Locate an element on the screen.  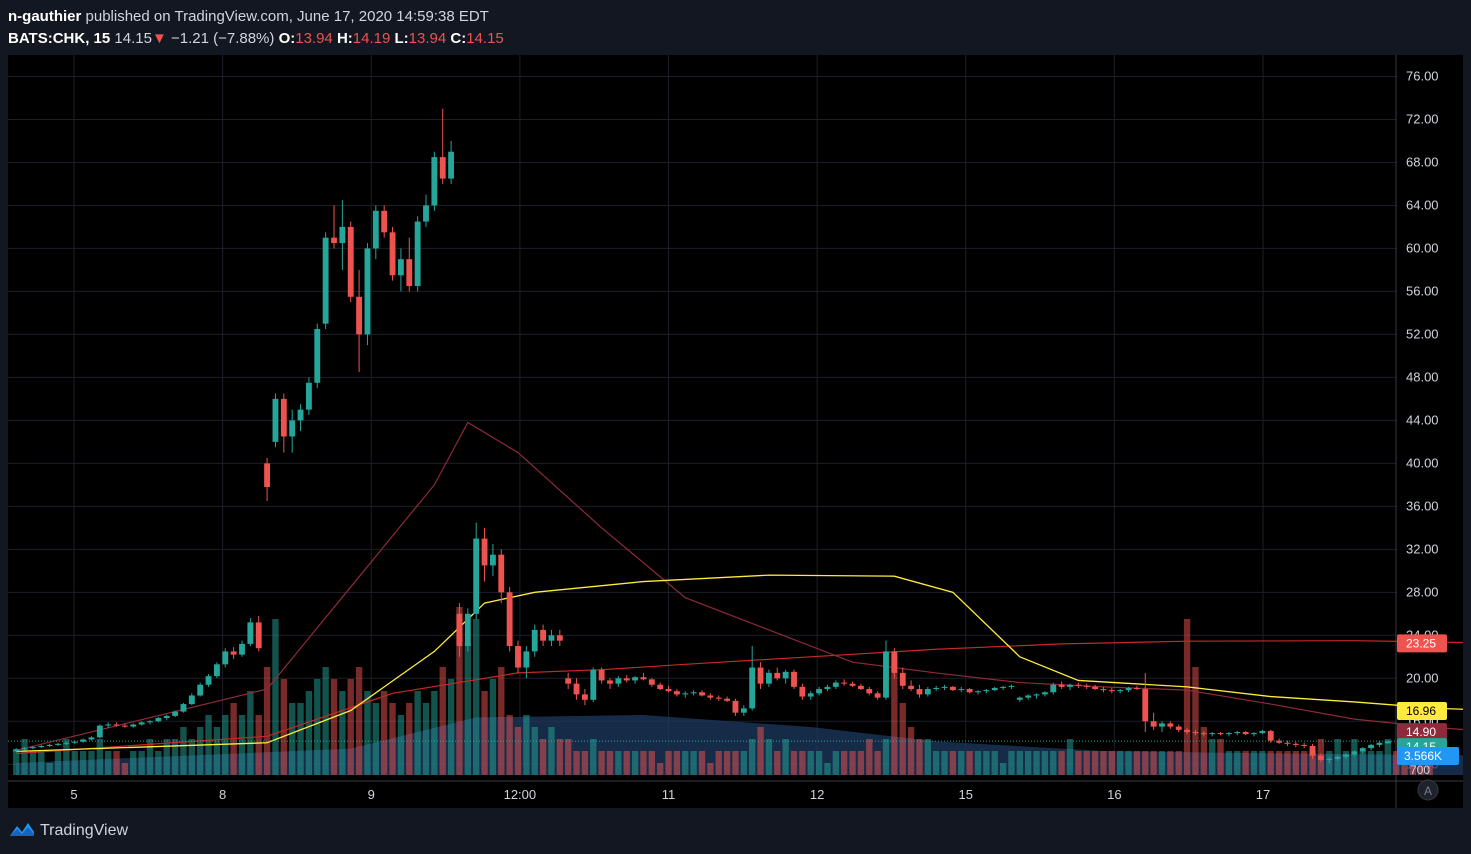
low-label: L: is located at coordinates (401, 38).